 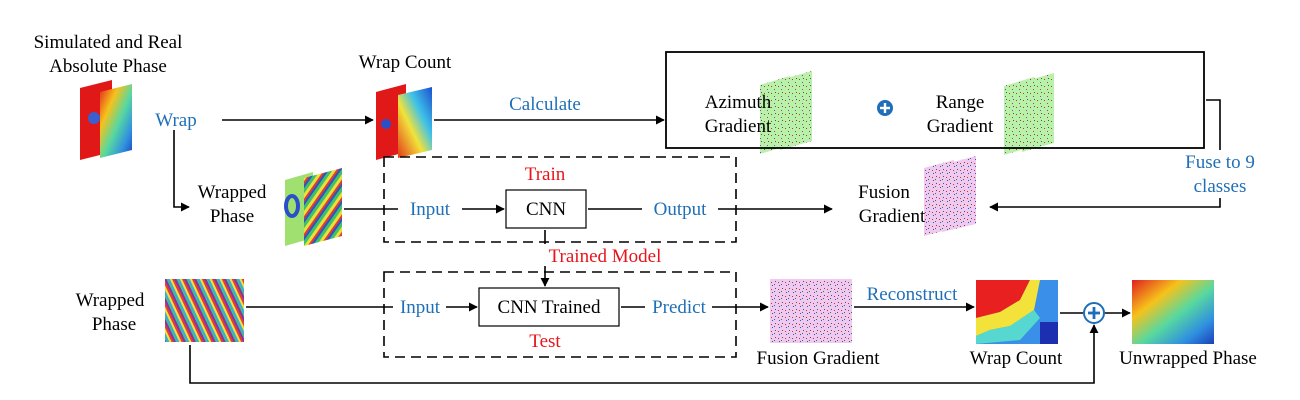 I want to click on cnn-trained-label: CNN Trained, so click(x=549, y=307).